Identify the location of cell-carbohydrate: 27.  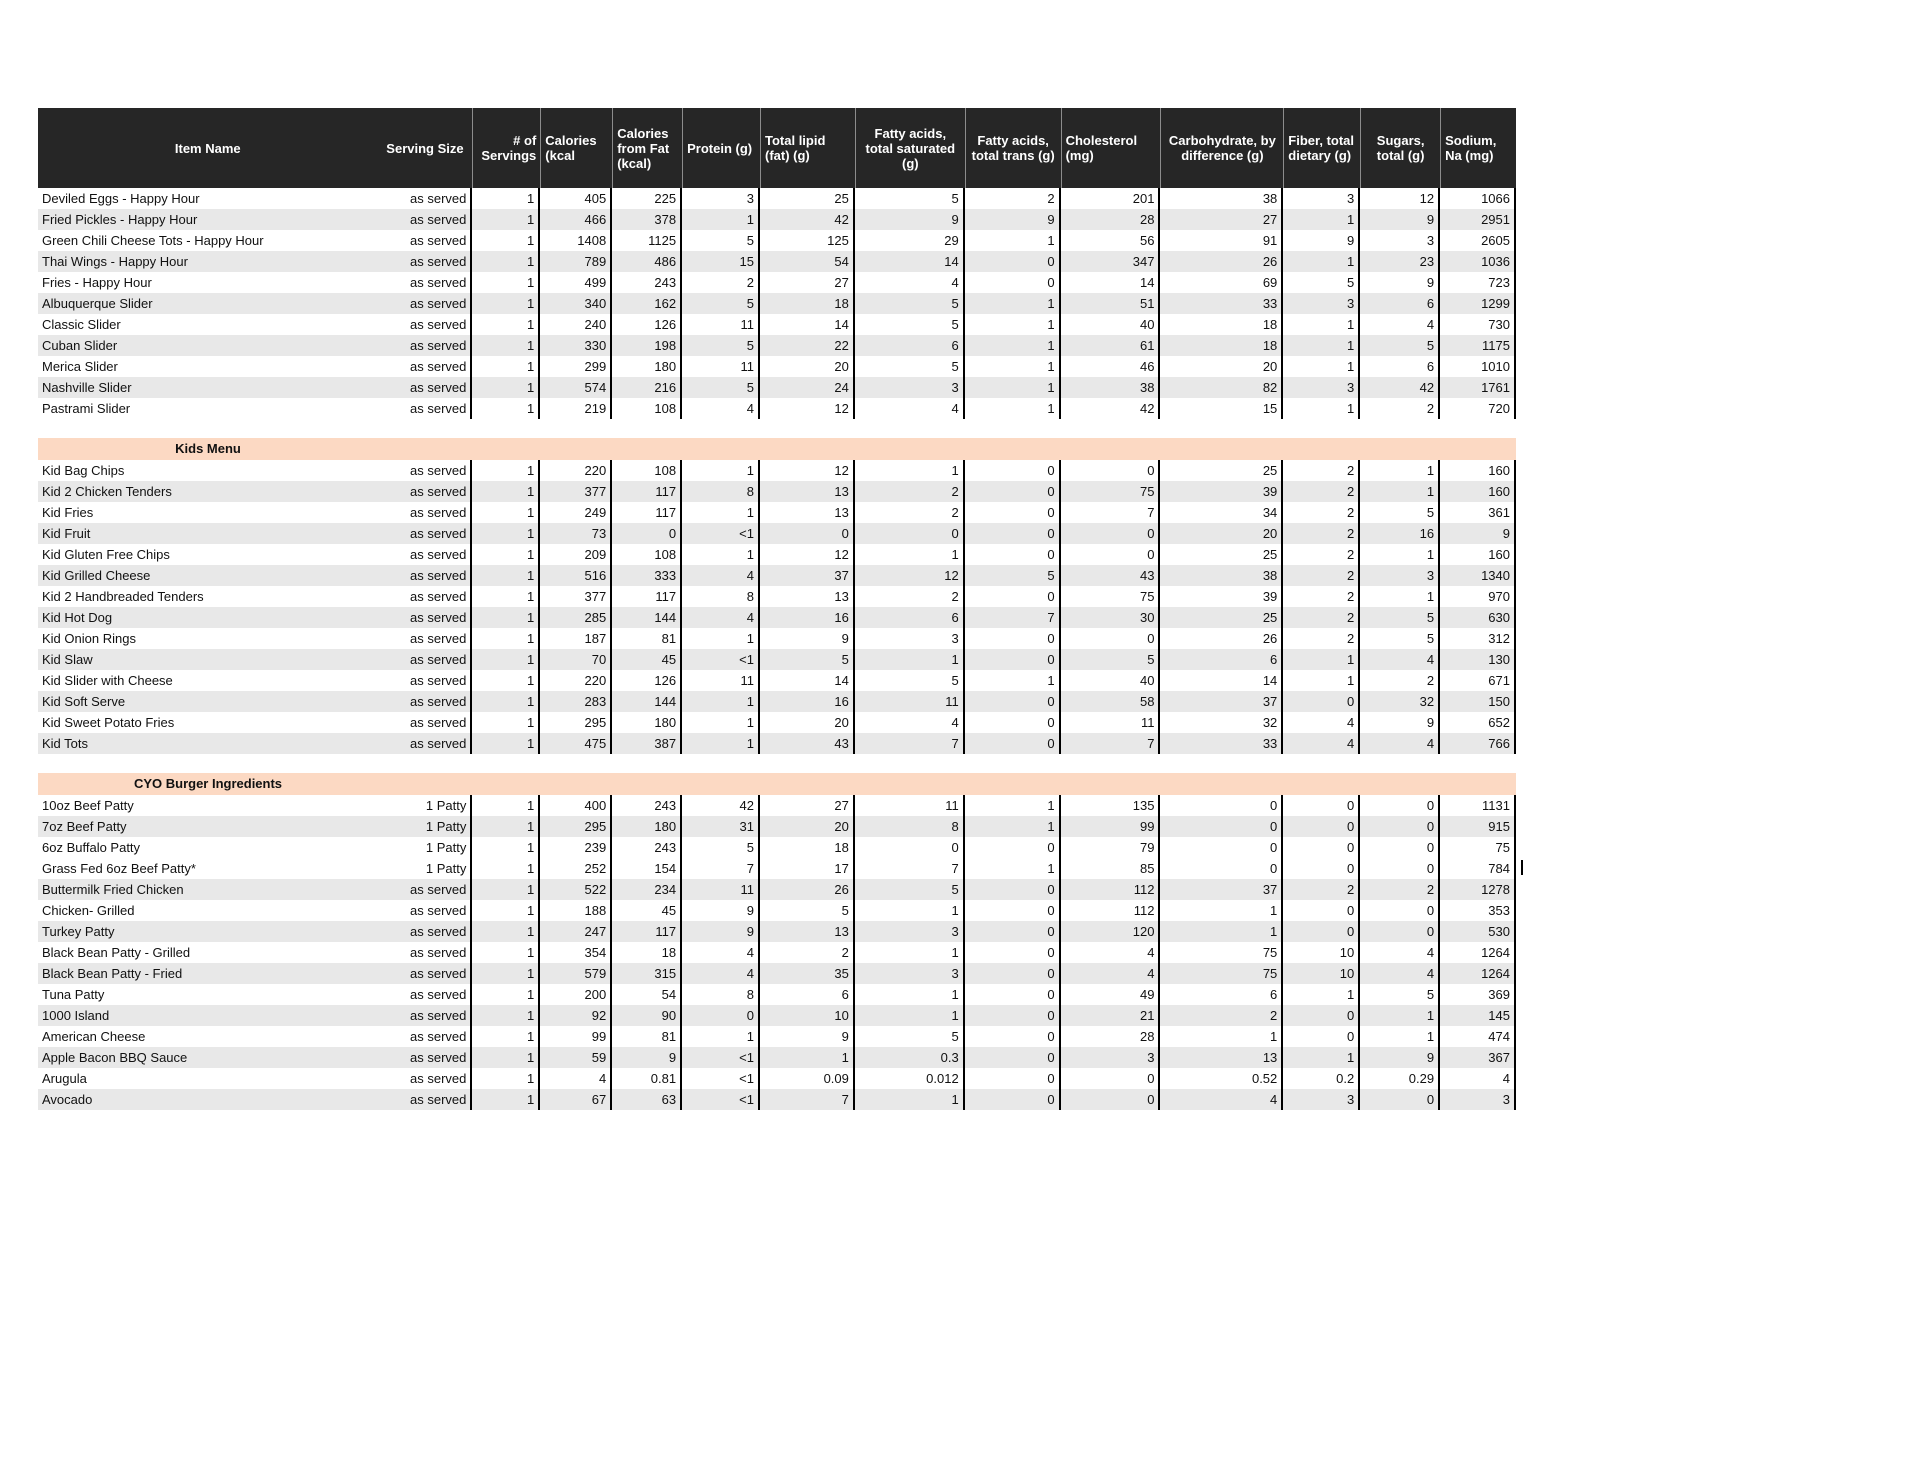
(1222, 219).